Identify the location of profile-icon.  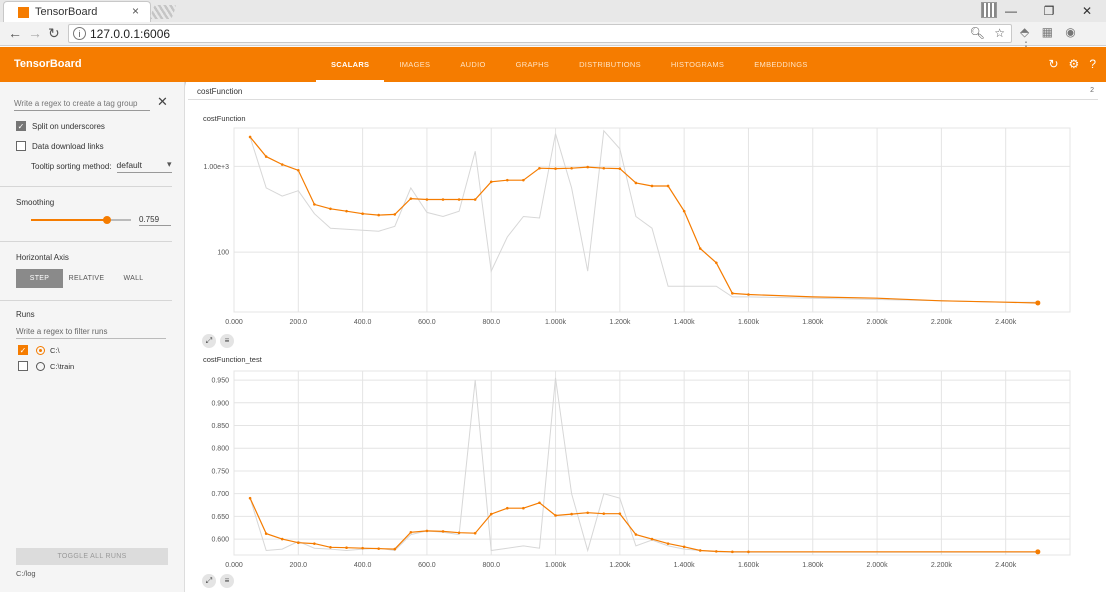
(989, 10).